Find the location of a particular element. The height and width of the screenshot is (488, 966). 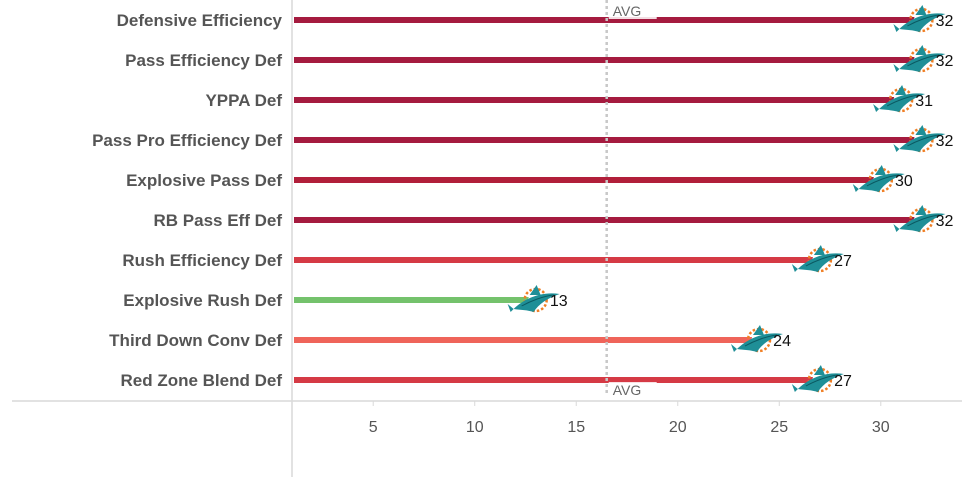

avg-label-top: AVG is located at coordinates (627, 11).